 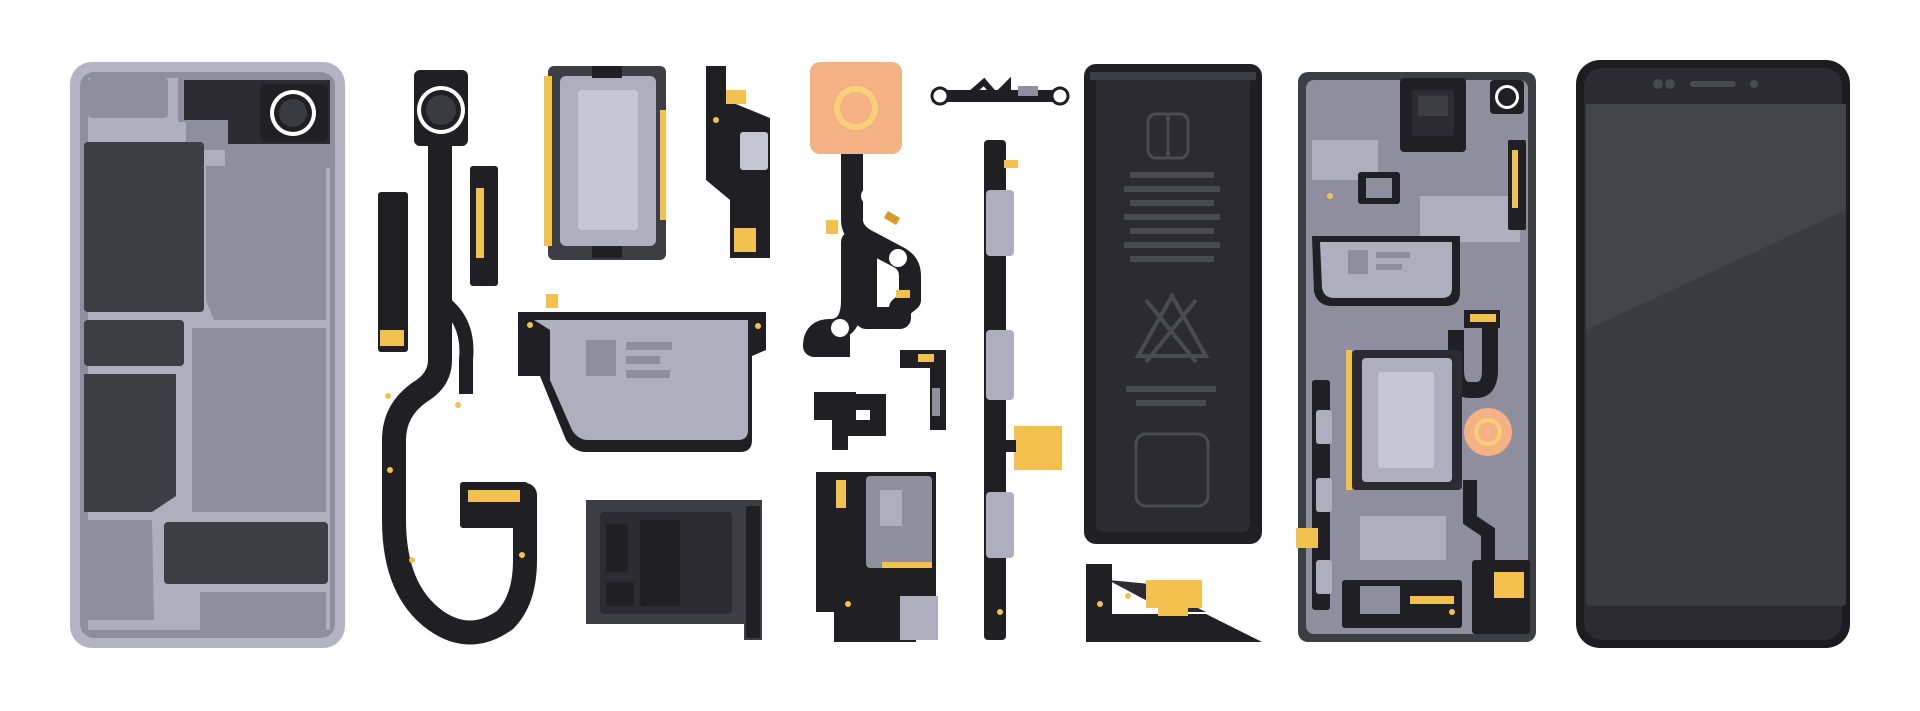 What do you see at coordinates (1713, 84) in the screenshot?
I see `earpiece-icon` at bounding box center [1713, 84].